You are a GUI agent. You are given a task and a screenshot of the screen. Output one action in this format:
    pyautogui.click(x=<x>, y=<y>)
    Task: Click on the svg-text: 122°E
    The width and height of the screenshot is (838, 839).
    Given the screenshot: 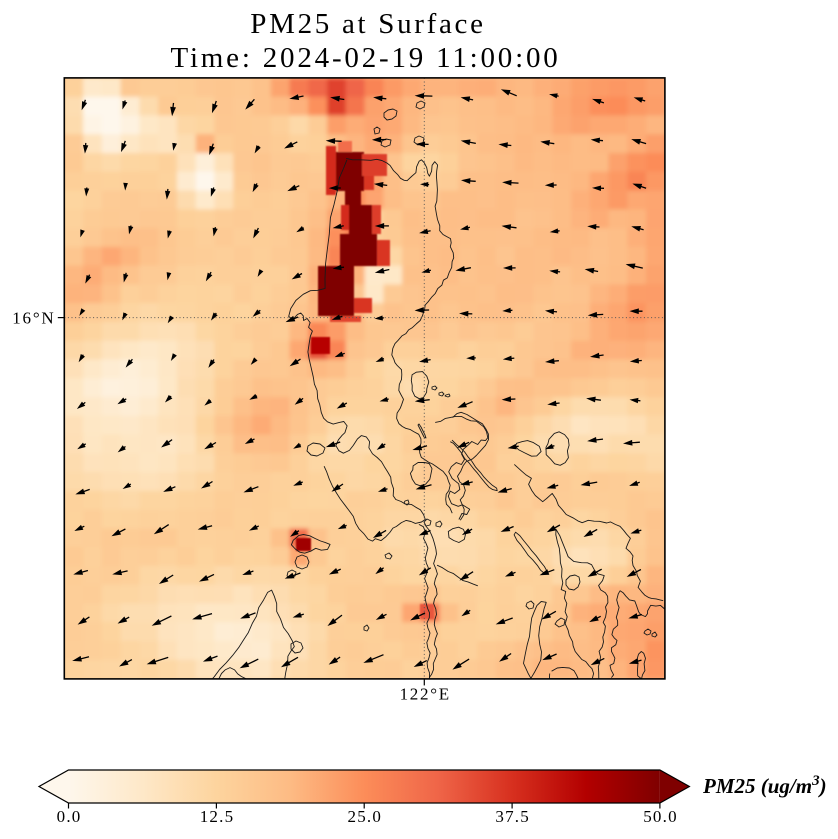 What is the action you would take?
    pyautogui.click(x=425, y=694)
    